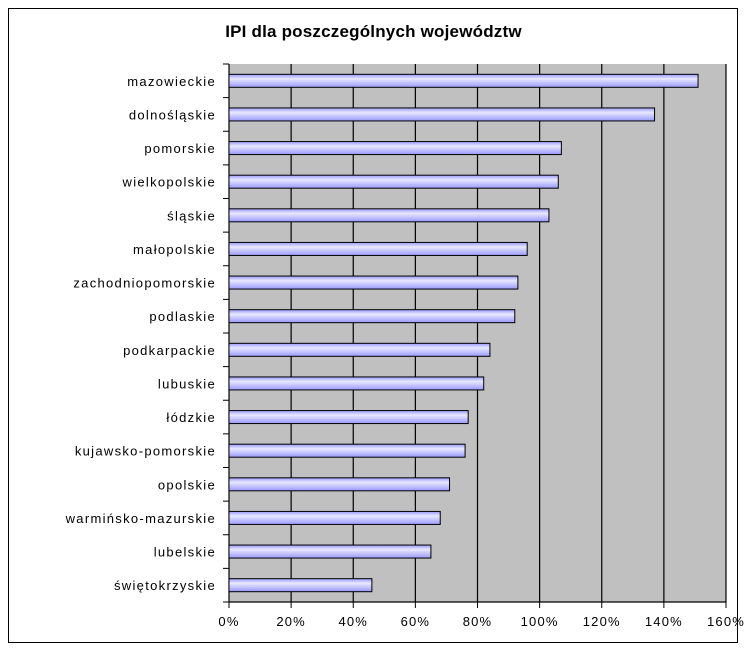 This screenshot has height=651, width=747. Describe the element at coordinates (416, 621) in the screenshot. I see `x-tick-label: 60%` at that location.